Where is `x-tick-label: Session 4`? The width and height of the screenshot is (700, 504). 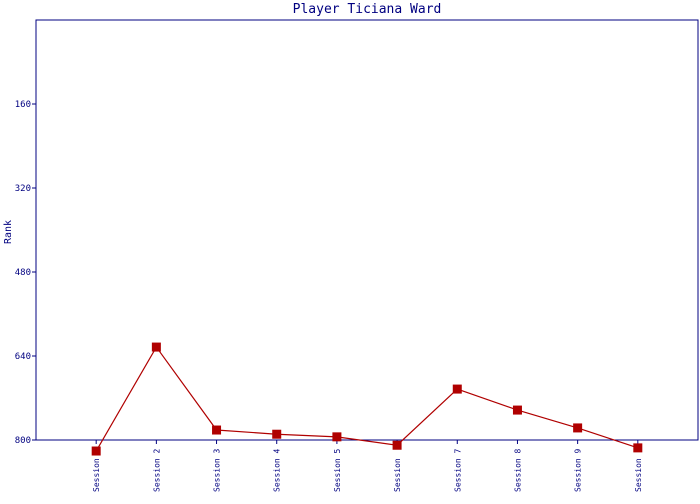
x-tick-label: Session 4 is located at coordinates (277, 470).